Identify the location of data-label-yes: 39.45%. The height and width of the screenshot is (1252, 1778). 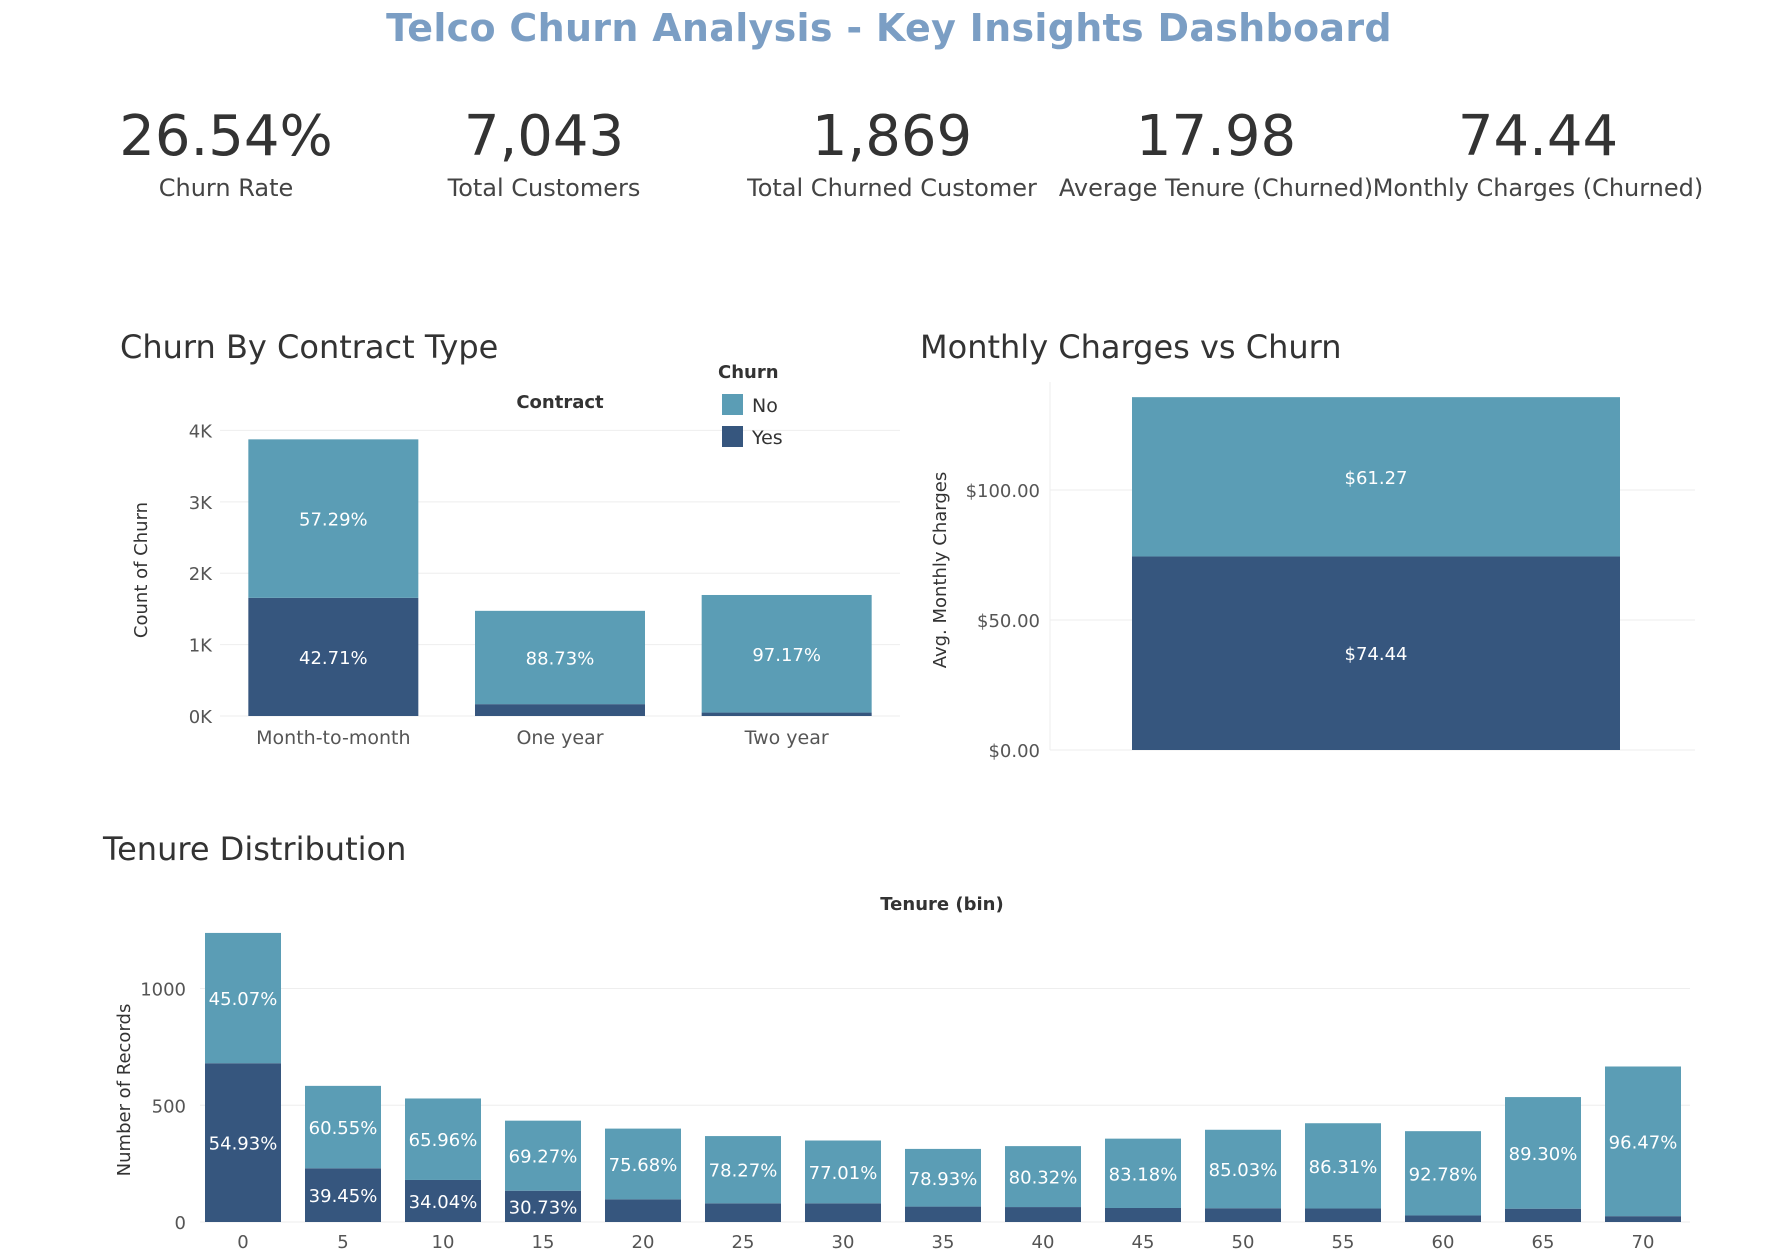
(343, 1196).